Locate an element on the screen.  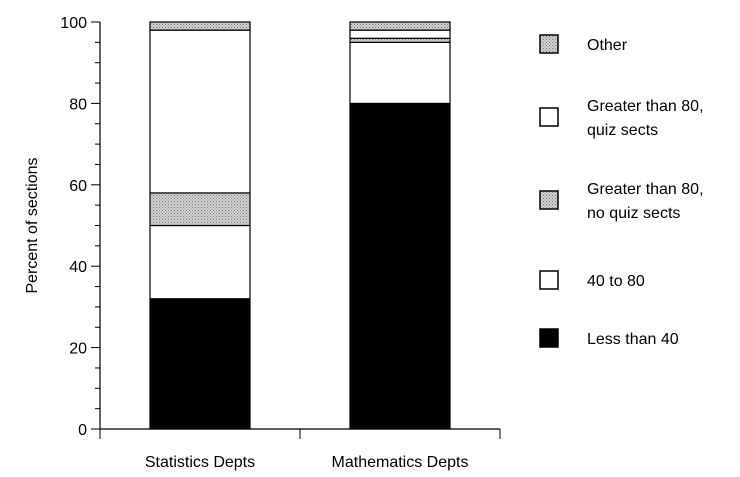
legend-label: Other is located at coordinates (607, 45).